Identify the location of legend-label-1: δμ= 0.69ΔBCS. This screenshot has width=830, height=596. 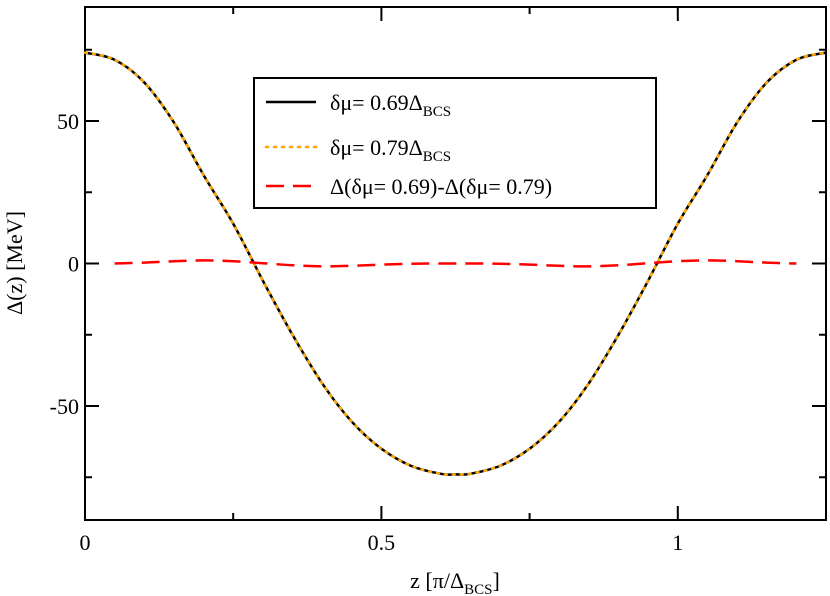
(390, 105).